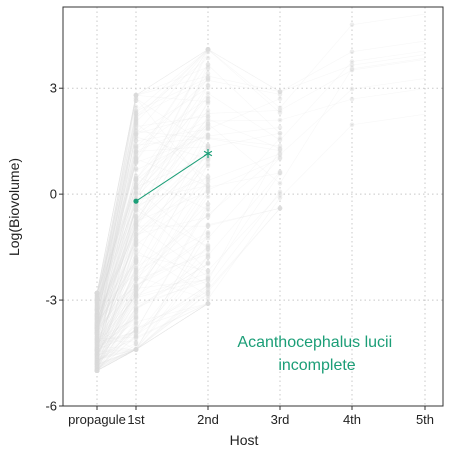 The height and width of the screenshot is (450, 450). I want to click on highlight-point, so click(136, 201).